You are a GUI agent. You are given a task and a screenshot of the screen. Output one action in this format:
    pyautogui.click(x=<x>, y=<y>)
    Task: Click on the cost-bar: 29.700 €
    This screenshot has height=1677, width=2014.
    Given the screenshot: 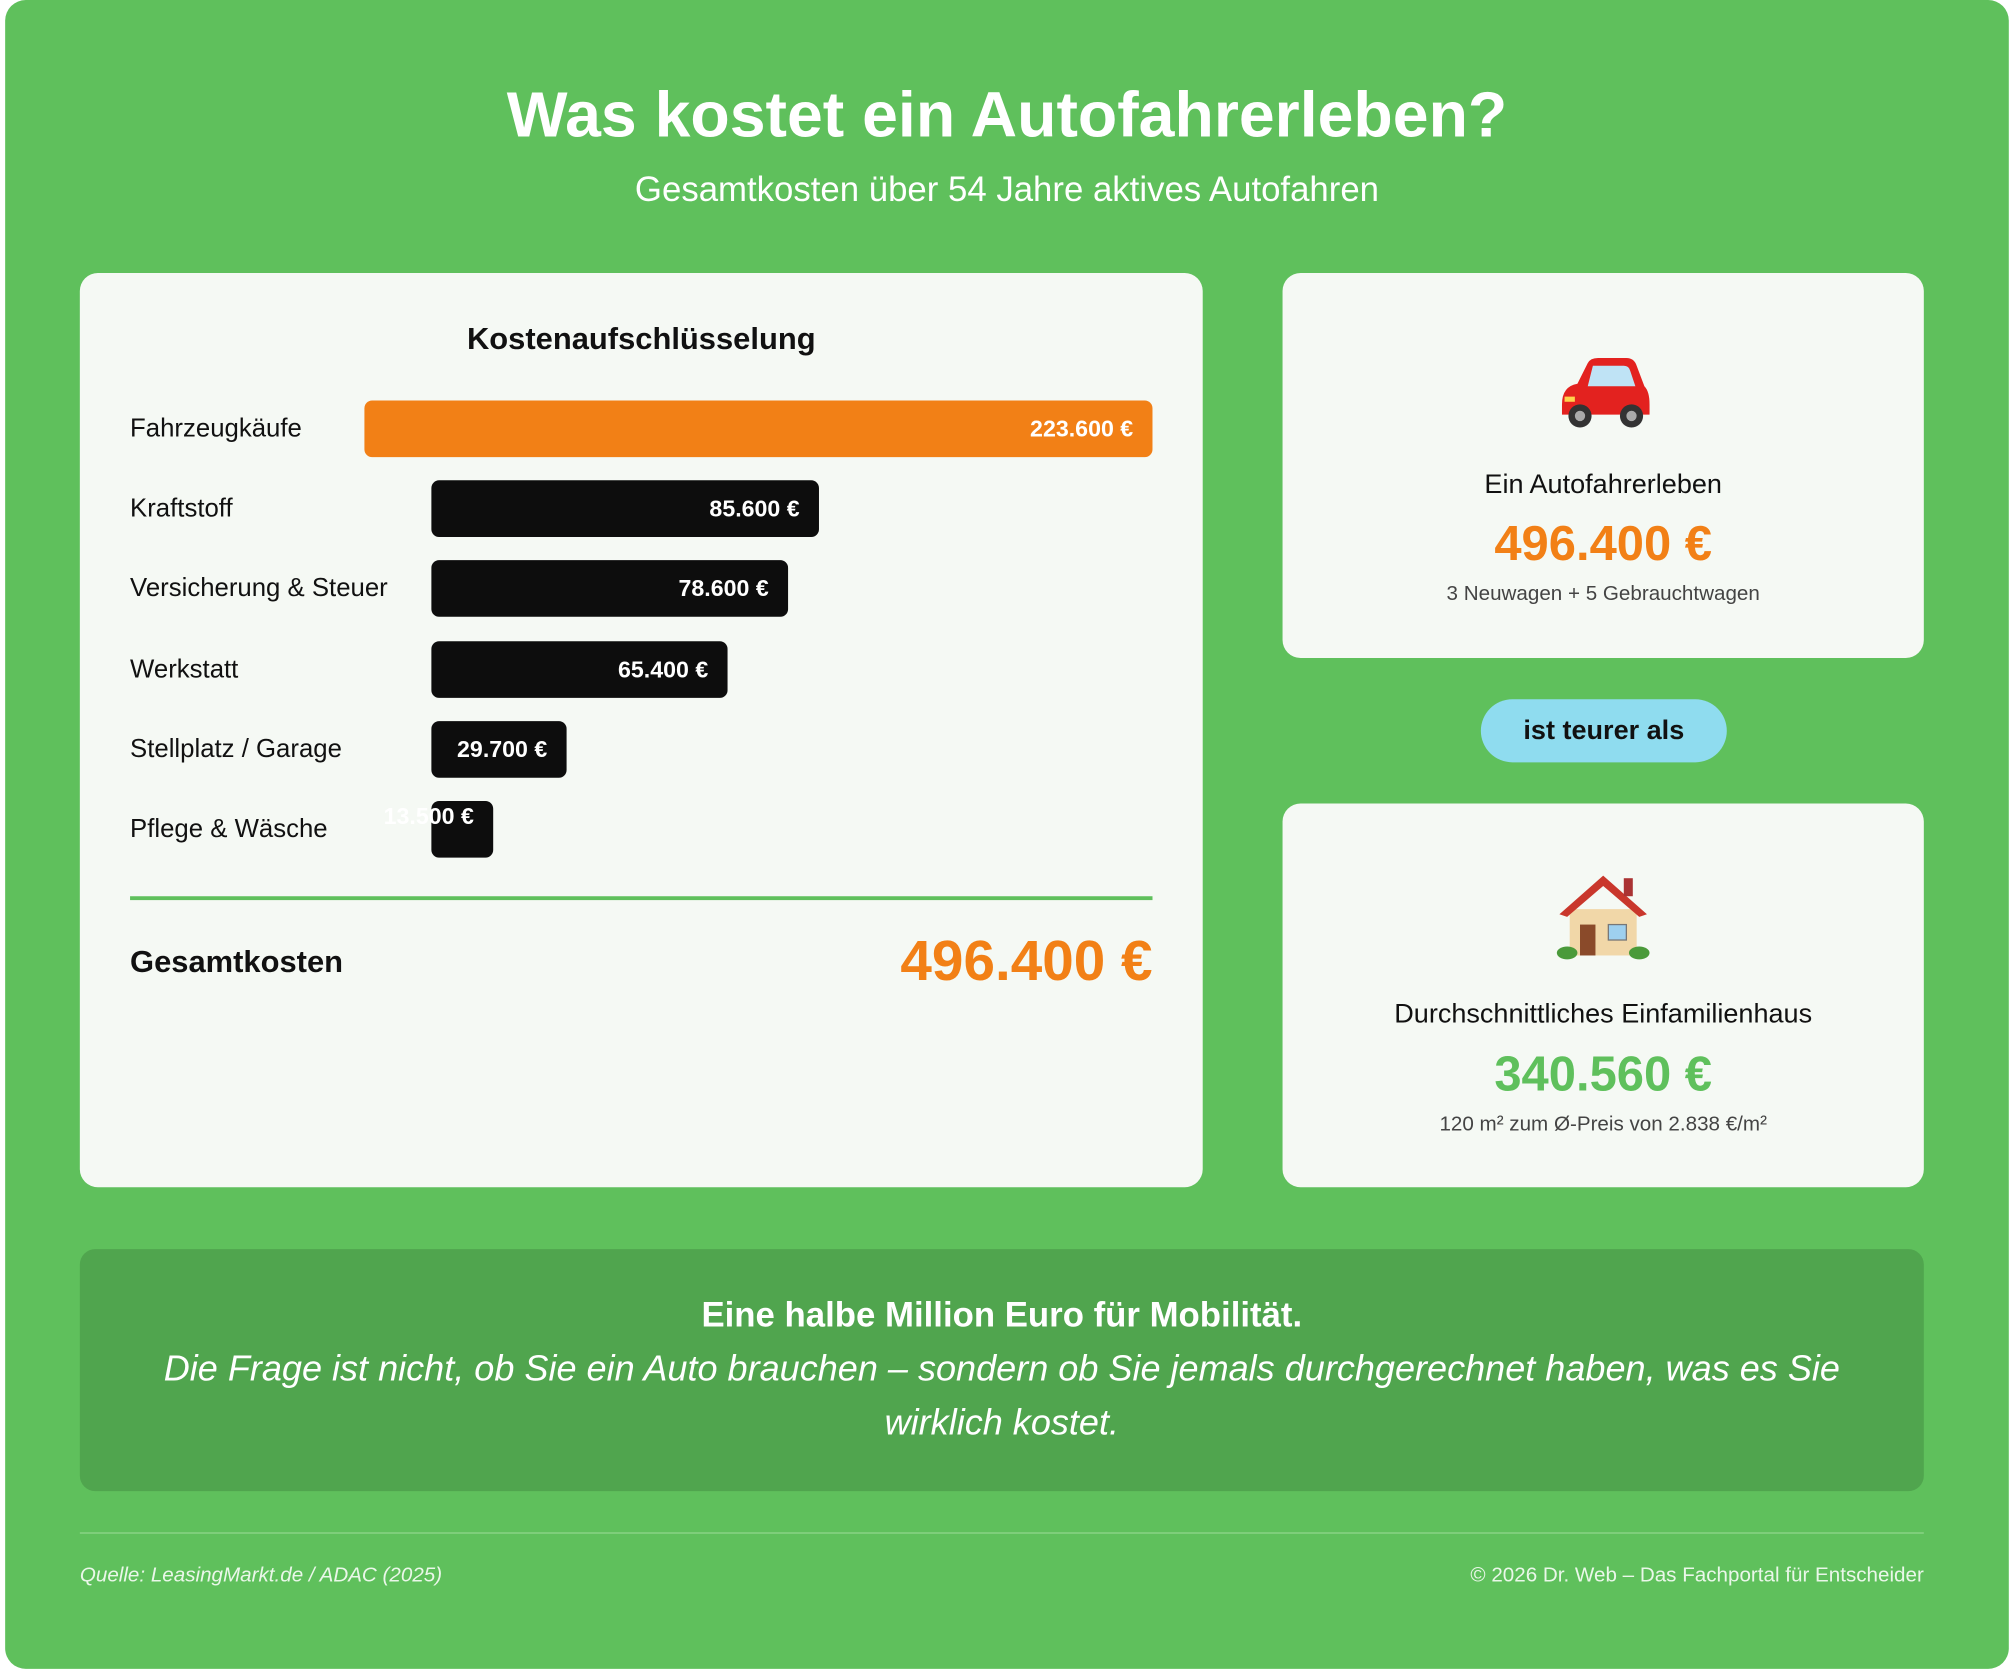 What is the action you would take?
    pyautogui.click(x=499, y=749)
    